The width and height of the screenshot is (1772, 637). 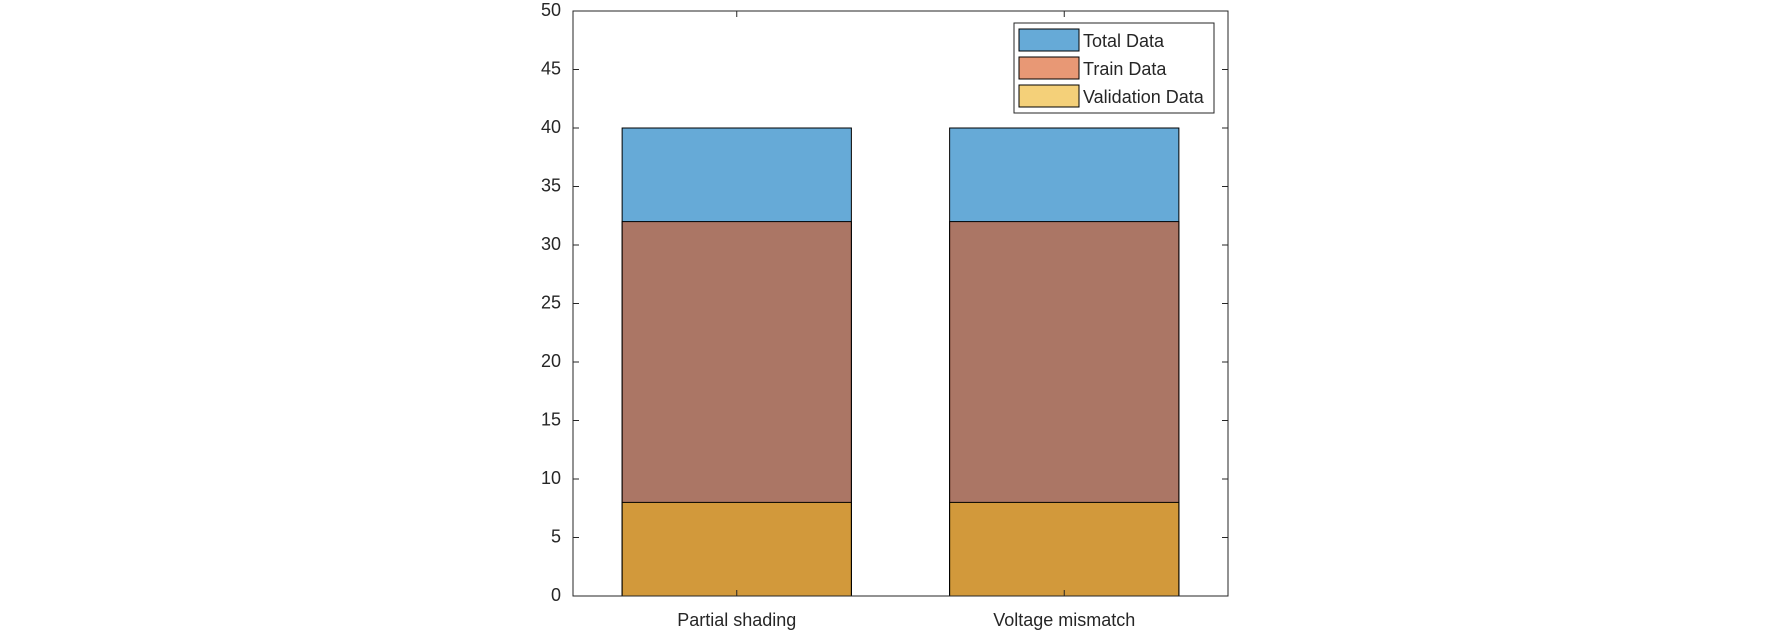 What do you see at coordinates (1125, 69) in the screenshot?
I see `legend-label: Train Data` at bounding box center [1125, 69].